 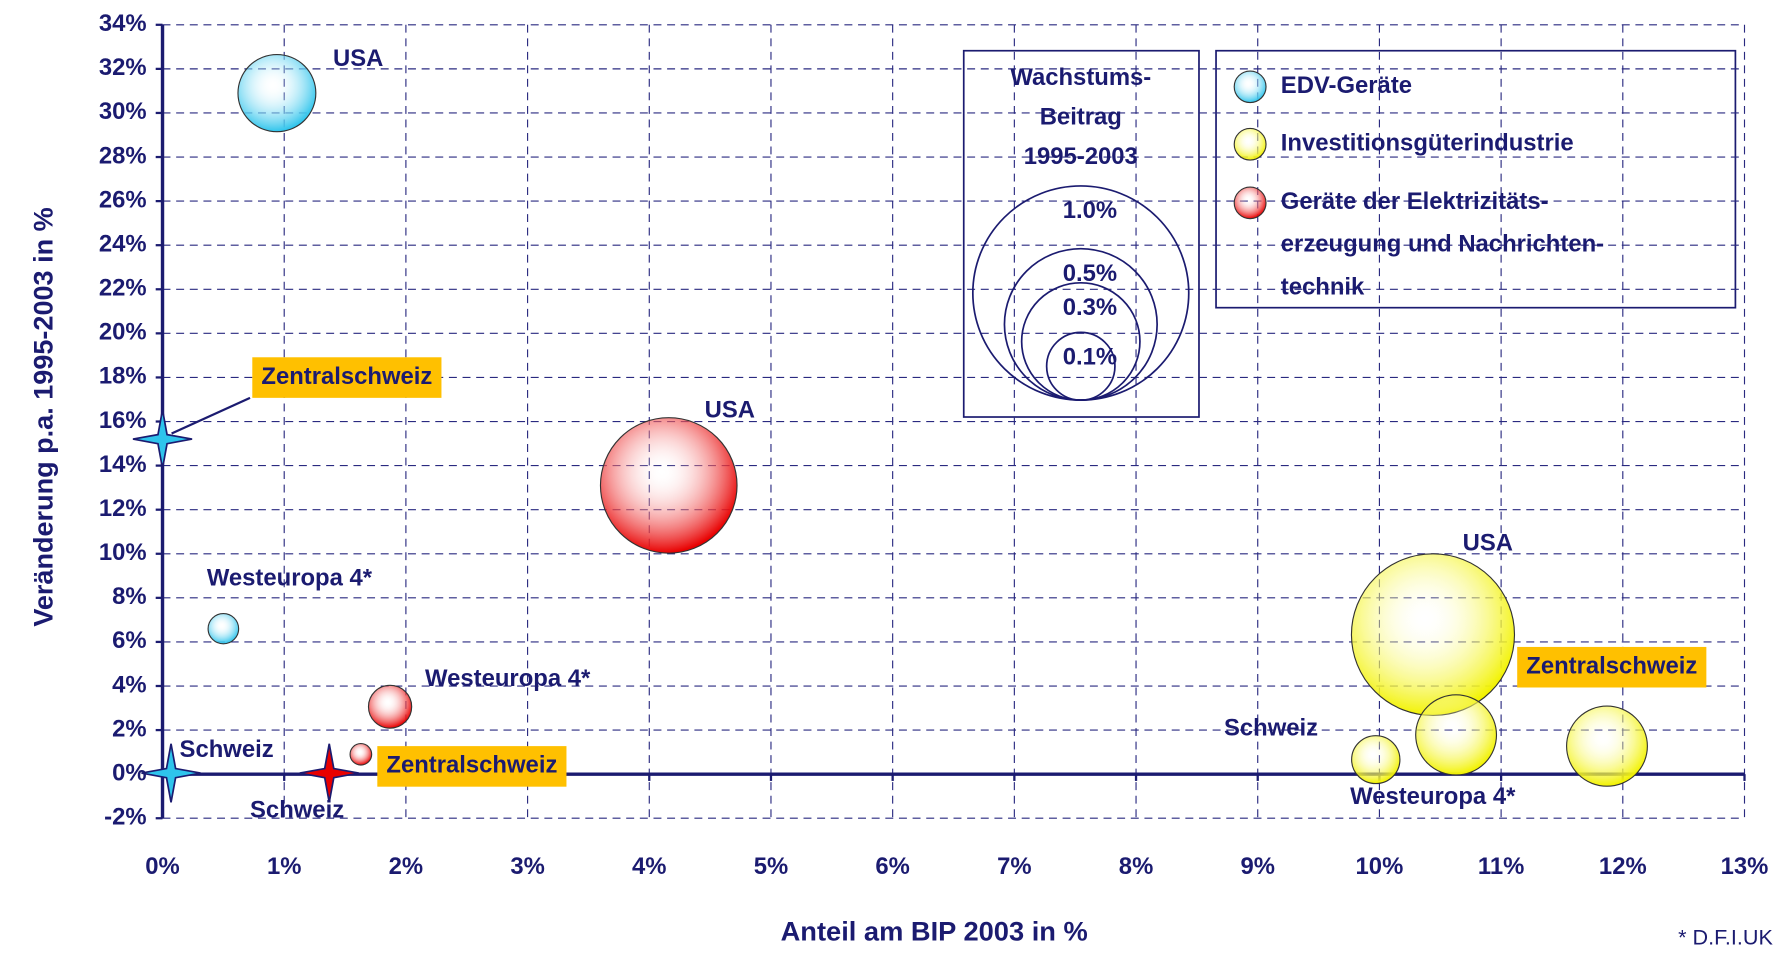 What do you see at coordinates (129, 596) in the screenshot?
I see `y-tick-label: 8%` at bounding box center [129, 596].